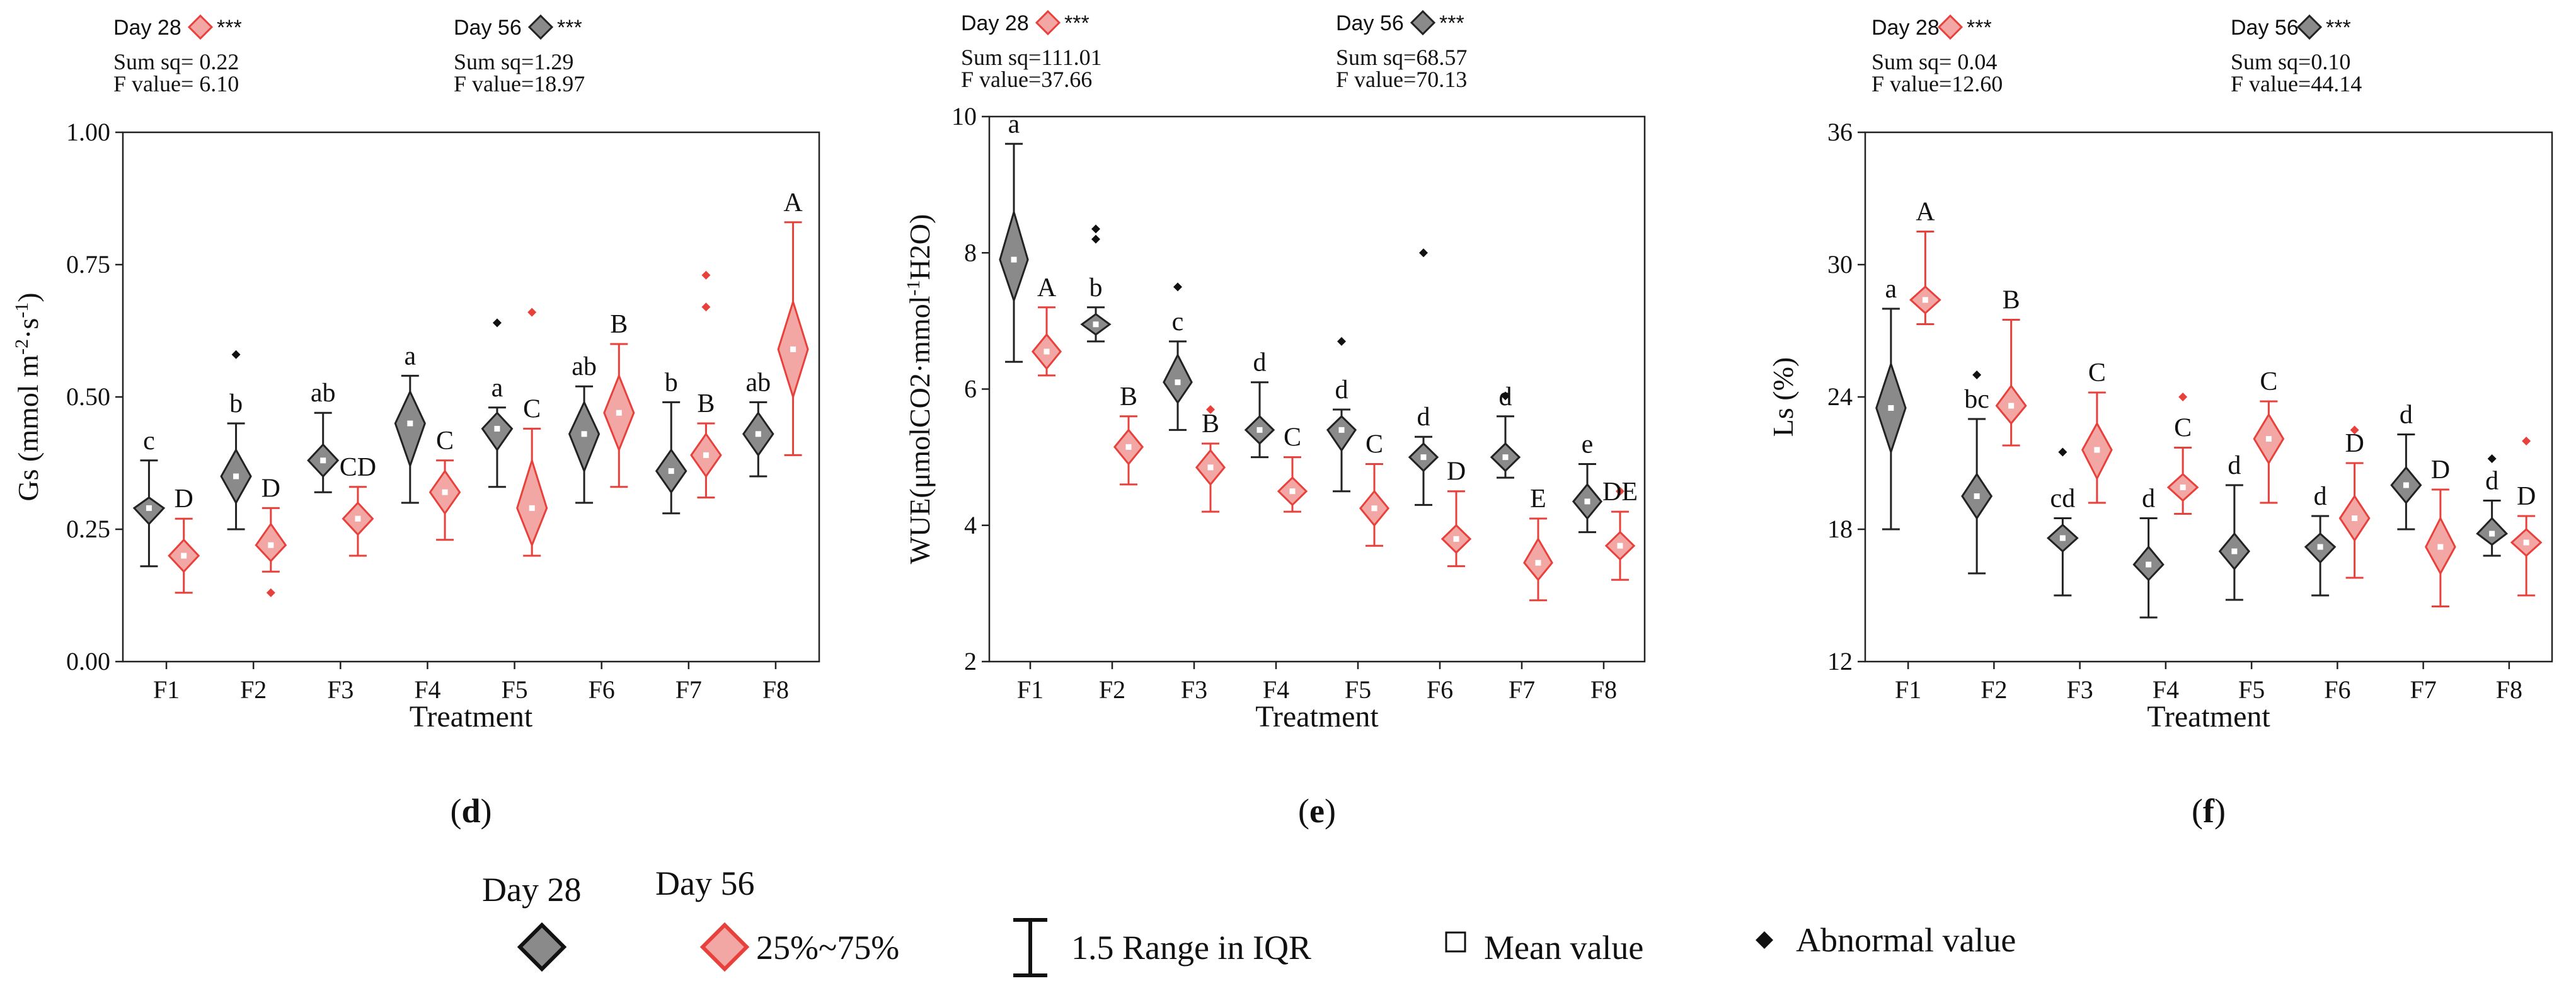 The width and height of the screenshot is (2576, 993). Describe the element at coordinates (913, 288) in the screenshot. I see `y-axis-label-ylabel_sup1: -1` at that location.